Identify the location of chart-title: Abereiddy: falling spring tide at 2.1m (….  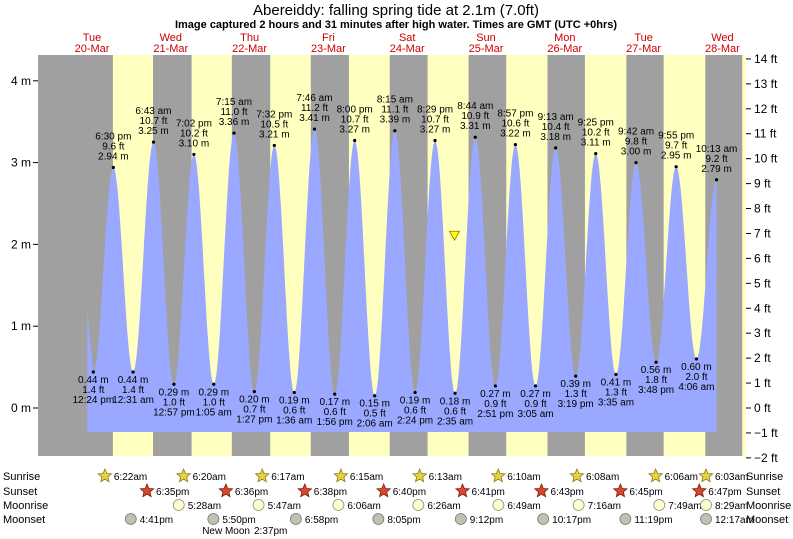
(396, 10).